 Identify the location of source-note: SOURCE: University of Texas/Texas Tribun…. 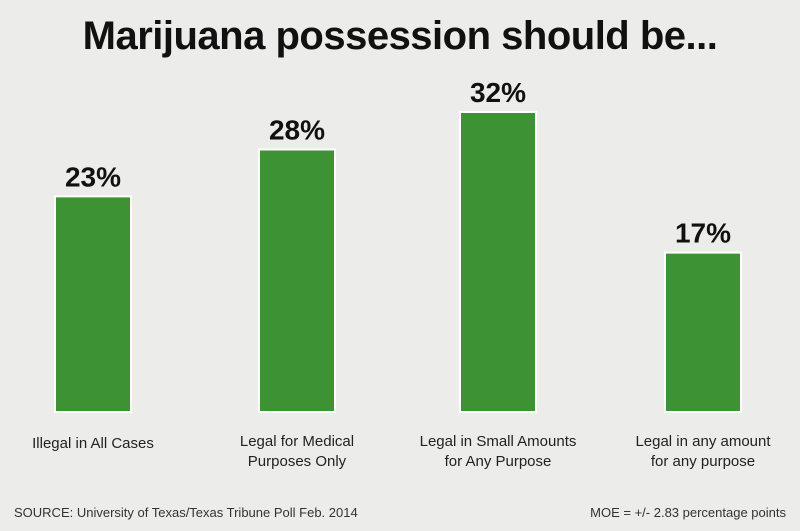
(186, 512).